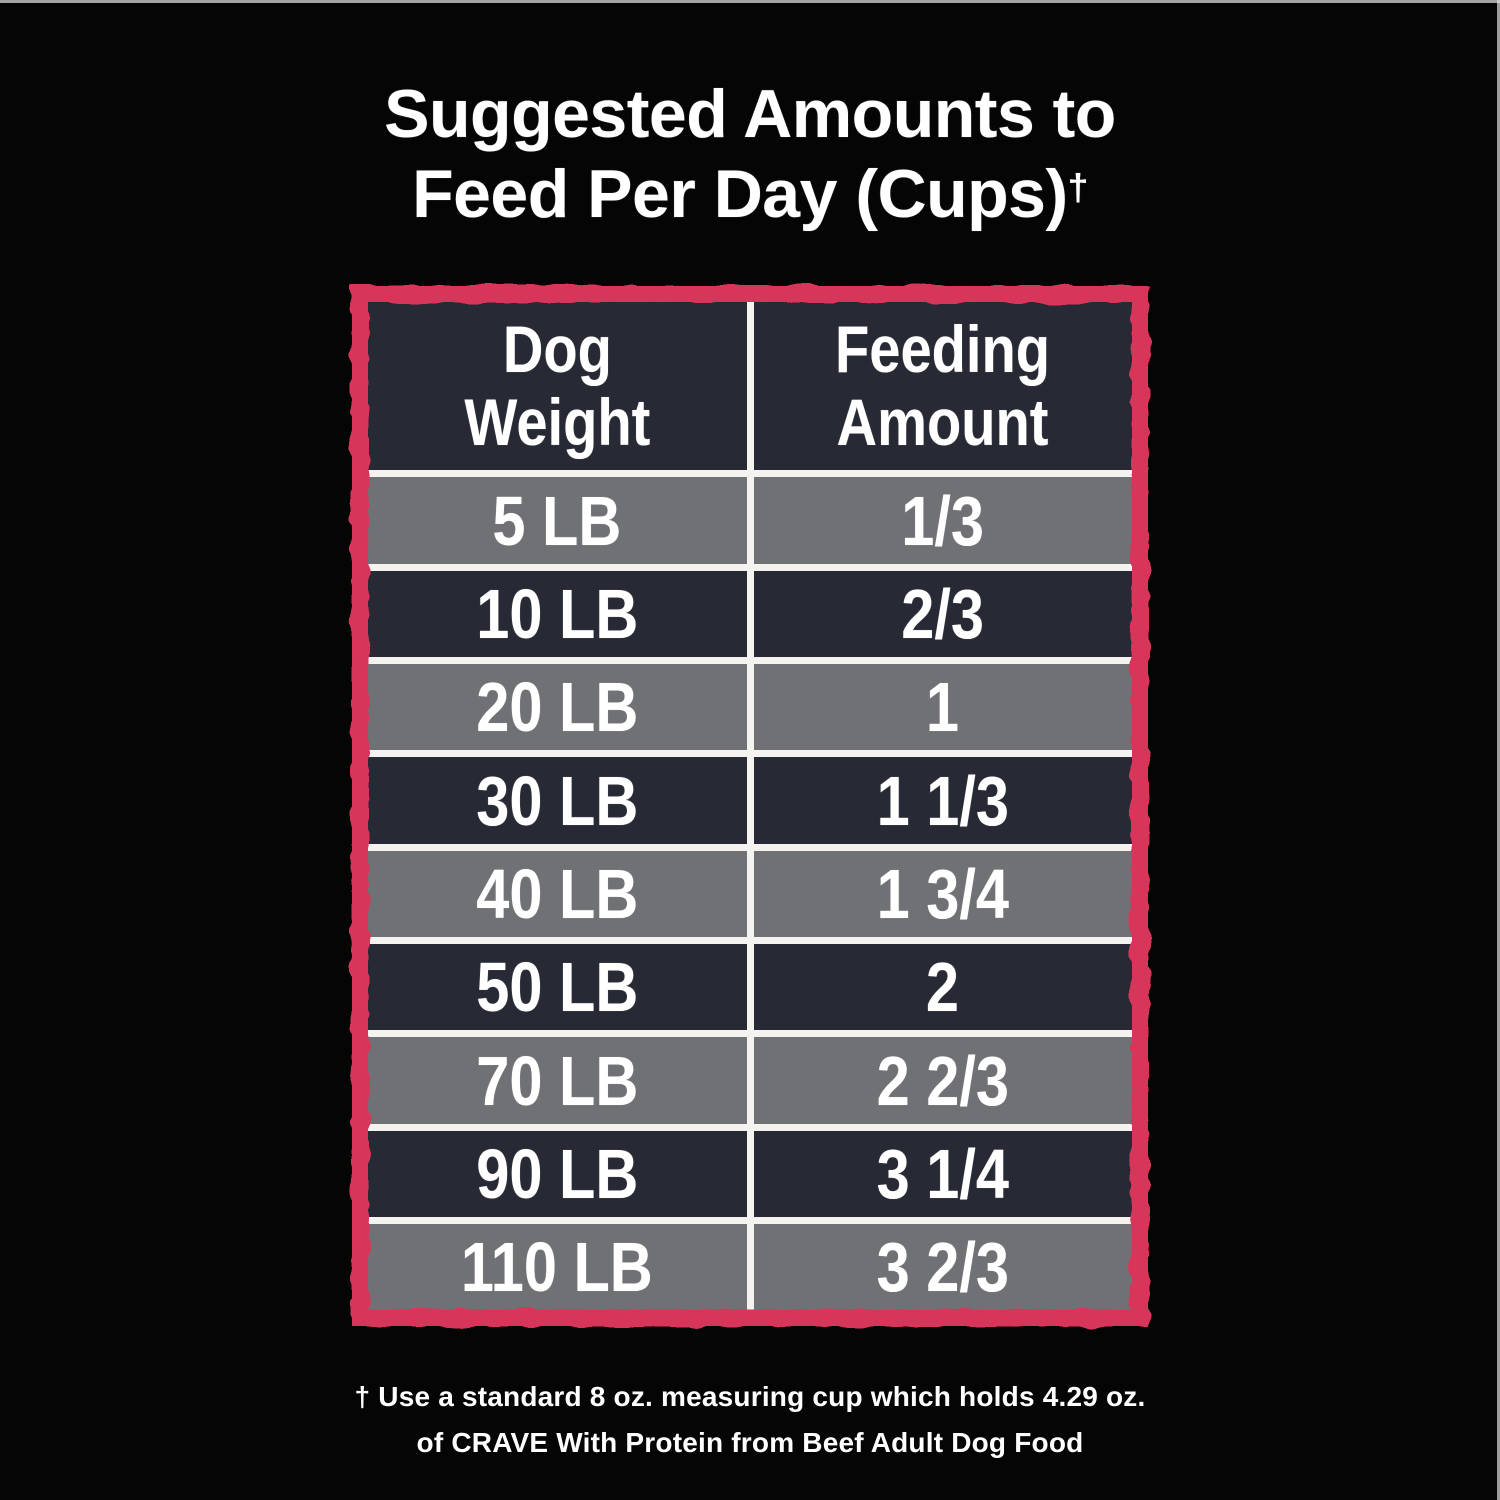 The image size is (1500, 1500). Describe the element at coordinates (557, 422) in the screenshot. I see `header-dog-weight-line2: Weight` at that location.